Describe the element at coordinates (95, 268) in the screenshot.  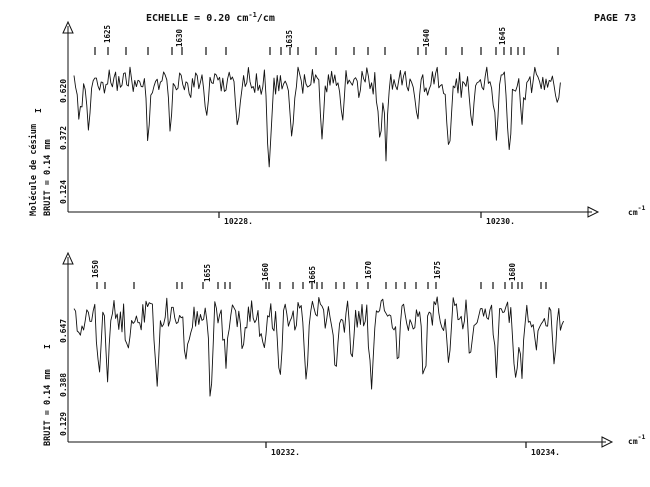
I see `panel-2-line-number-0: 1650` at that location.